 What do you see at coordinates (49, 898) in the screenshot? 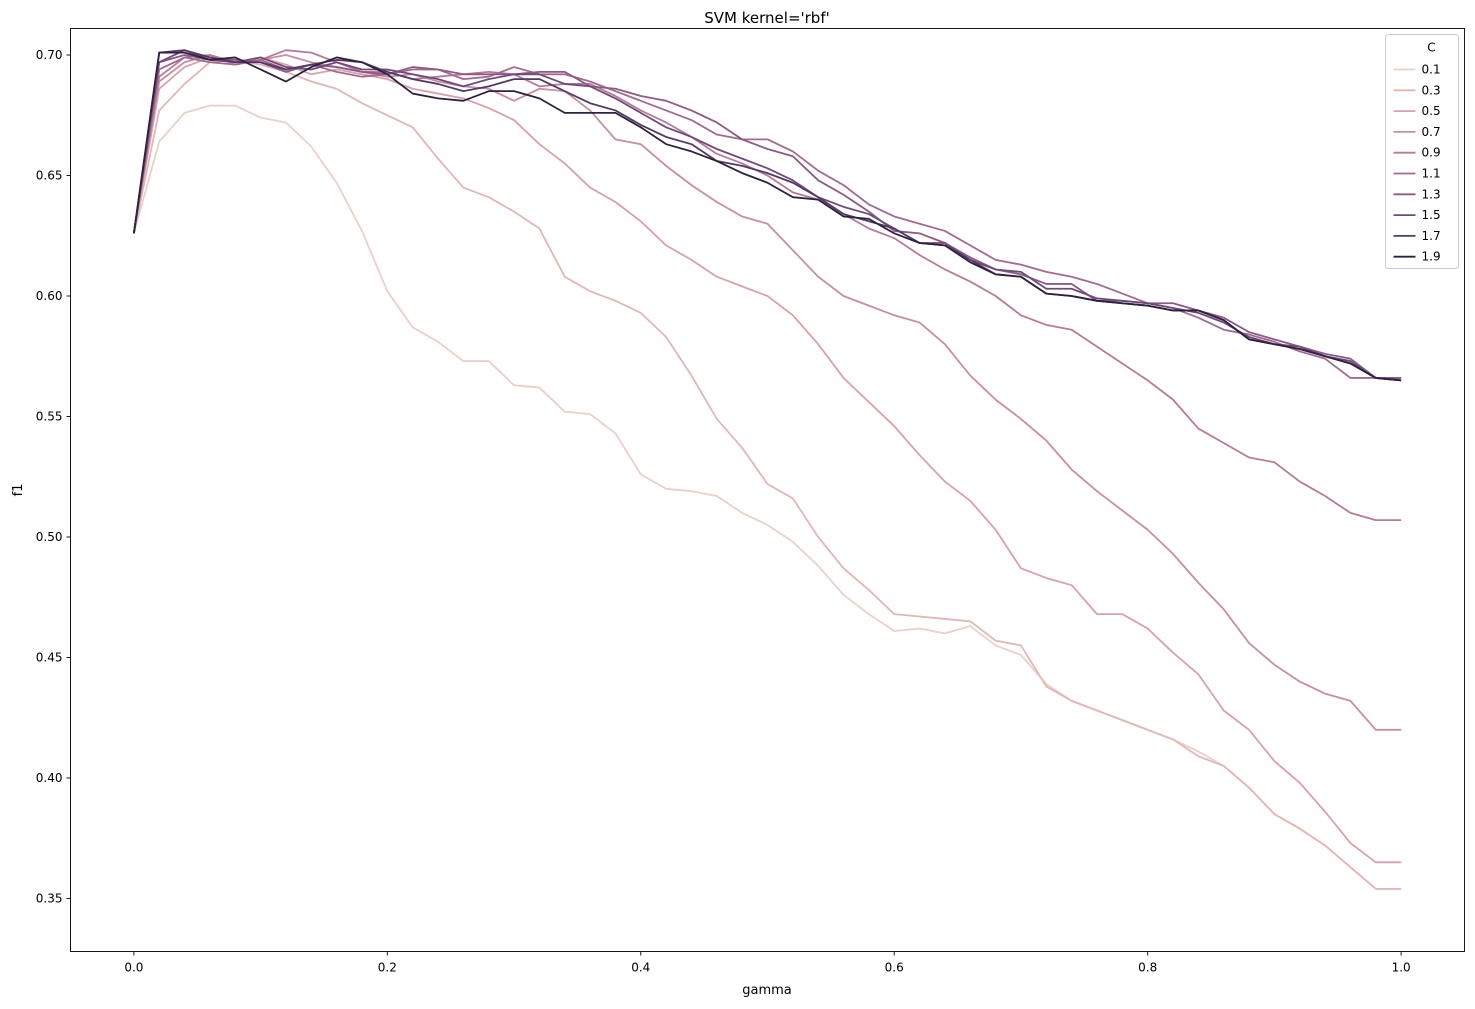
I see `y-tick-label: 0.35` at bounding box center [49, 898].